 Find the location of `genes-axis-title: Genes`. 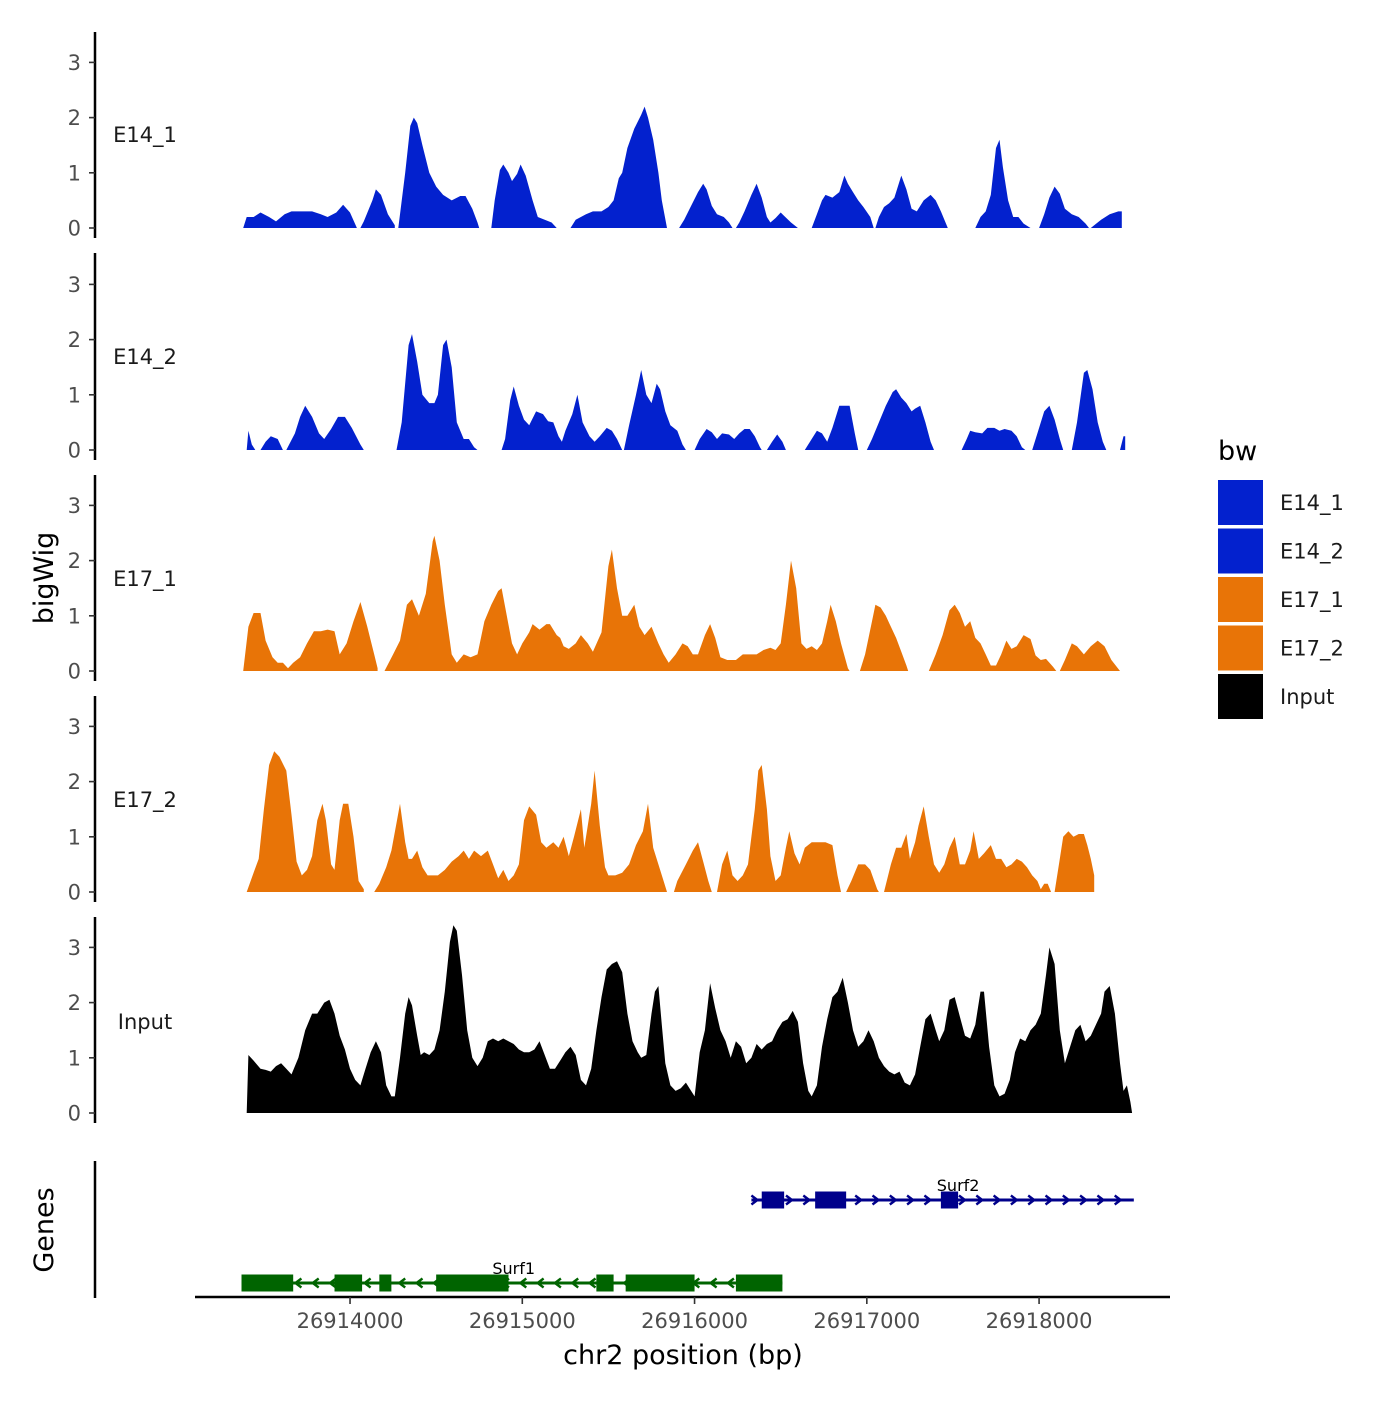

genes-axis-title: Genes is located at coordinates (44, 1229).